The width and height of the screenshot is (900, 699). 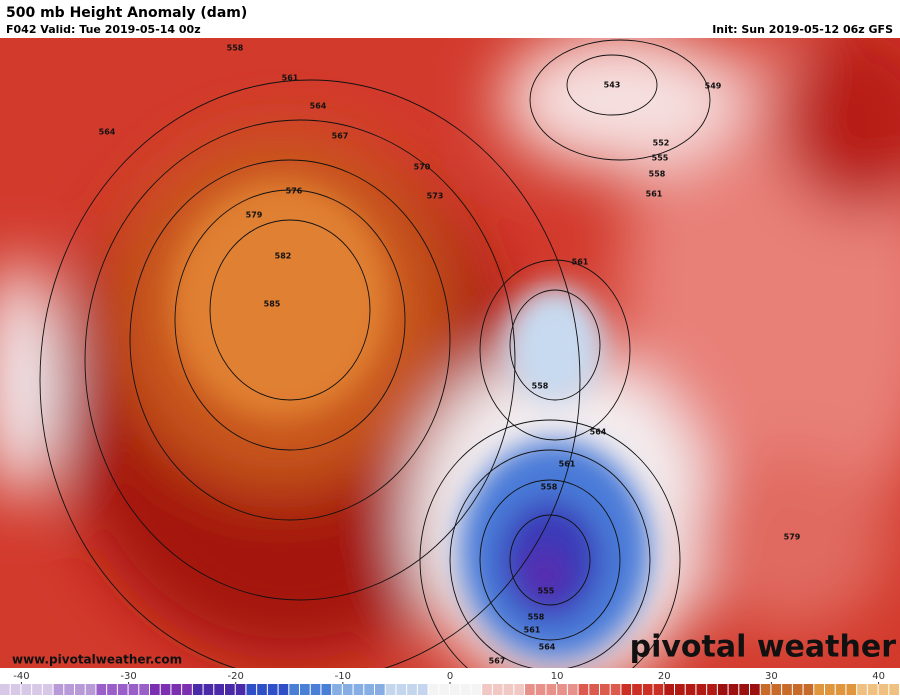 What do you see at coordinates (103, 29) in the screenshot?
I see `valid-time: F042 Valid: Tue 2019-05-14 00z` at bounding box center [103, 29].